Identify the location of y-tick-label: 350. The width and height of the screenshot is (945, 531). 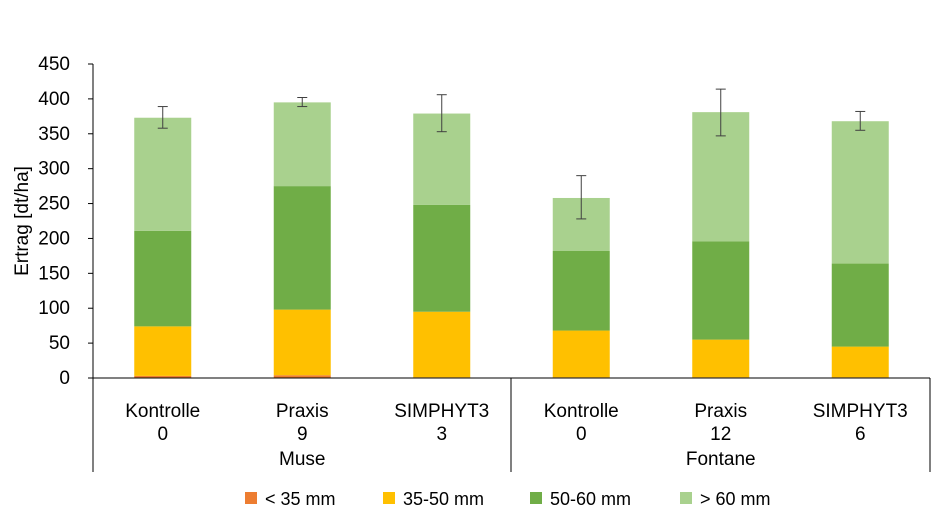
(54, 134).